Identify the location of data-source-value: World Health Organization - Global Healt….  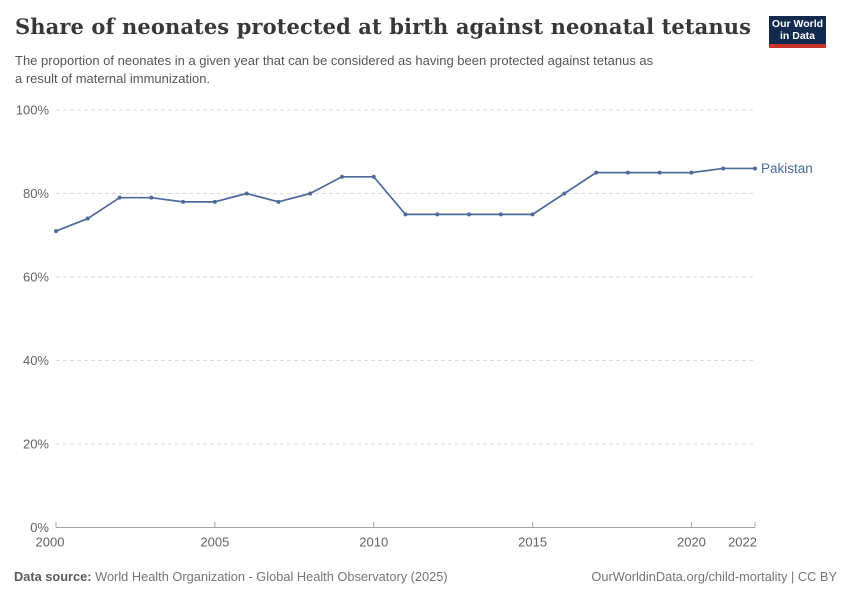
(271, 576).